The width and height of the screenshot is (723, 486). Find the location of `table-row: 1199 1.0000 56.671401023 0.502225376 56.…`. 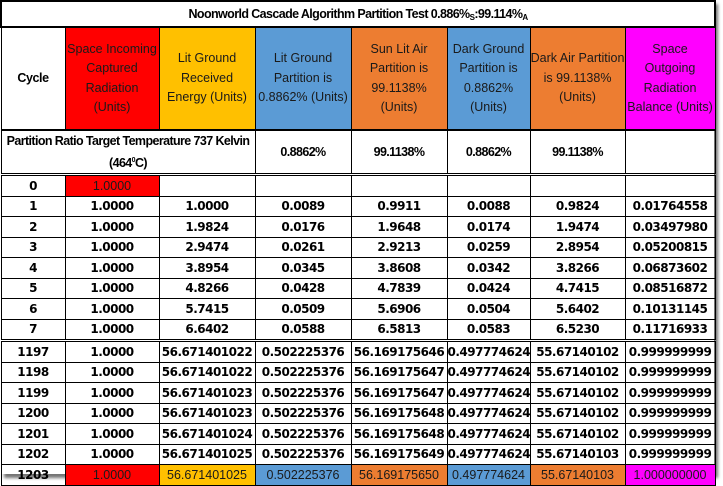

table-row: 1199 1.0000 56.671401023 0.502225376 56.… is located at coordinates (358, 393).